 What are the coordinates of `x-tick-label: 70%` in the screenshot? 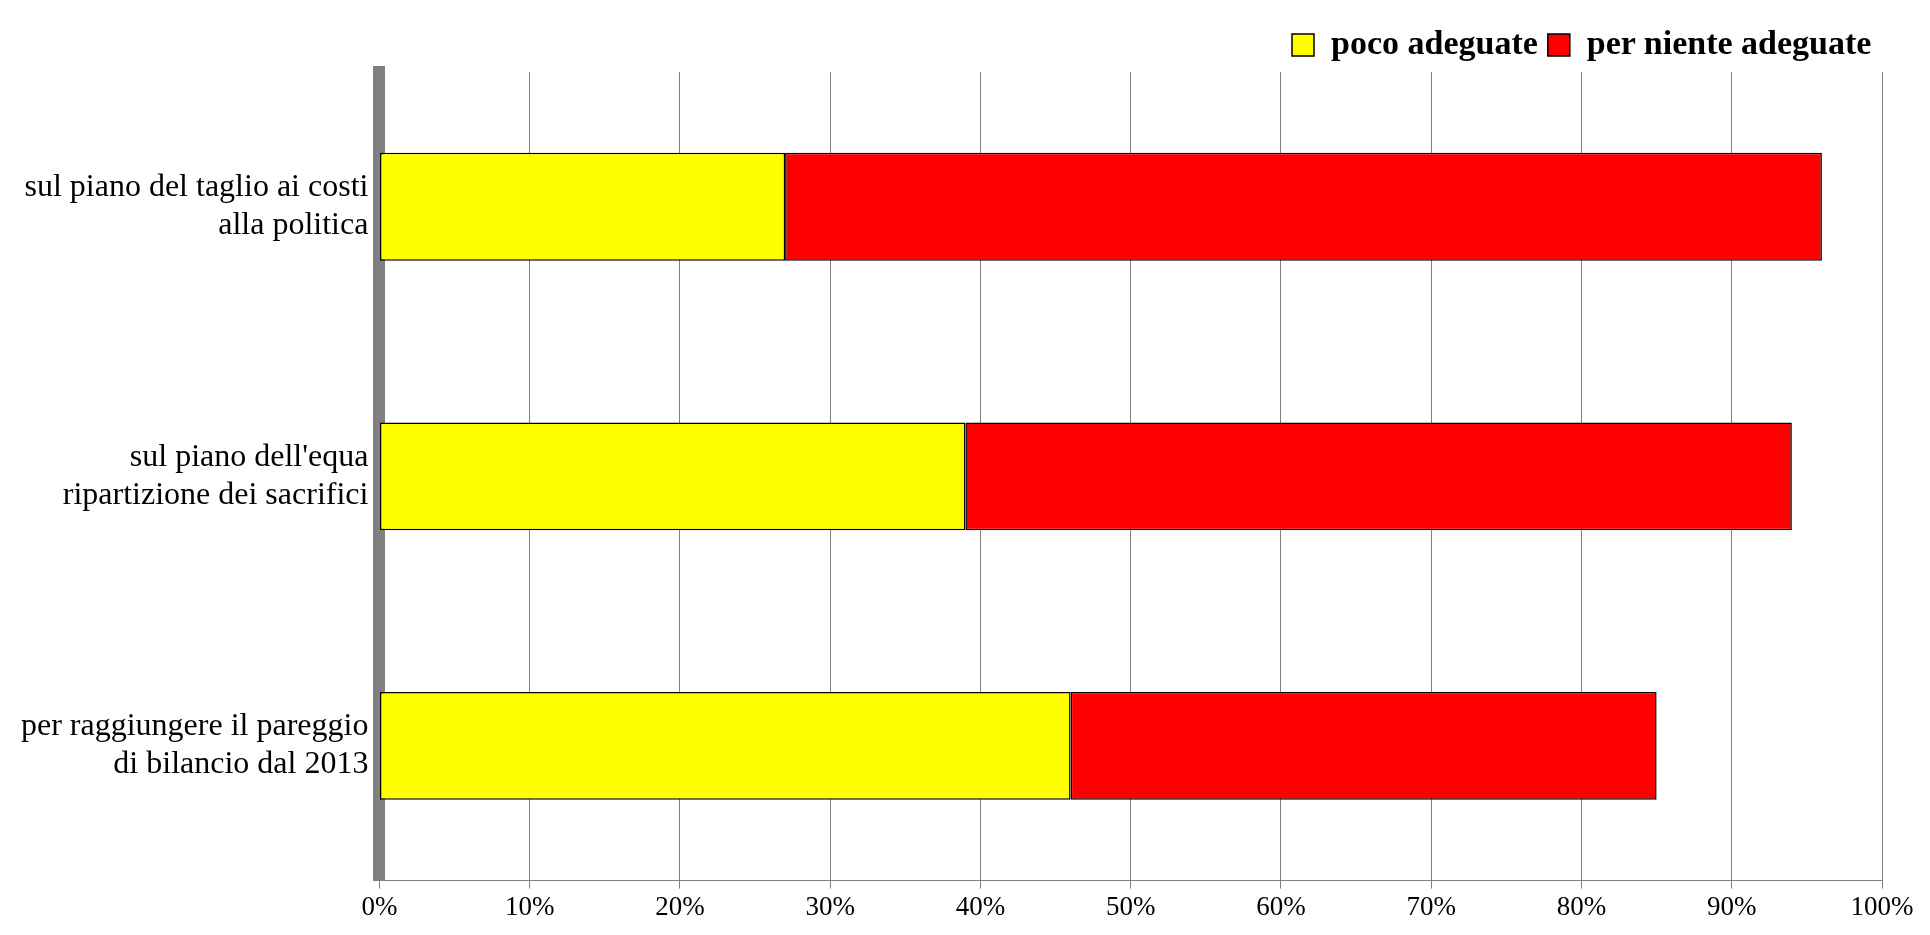 It's located at (1431, 905).